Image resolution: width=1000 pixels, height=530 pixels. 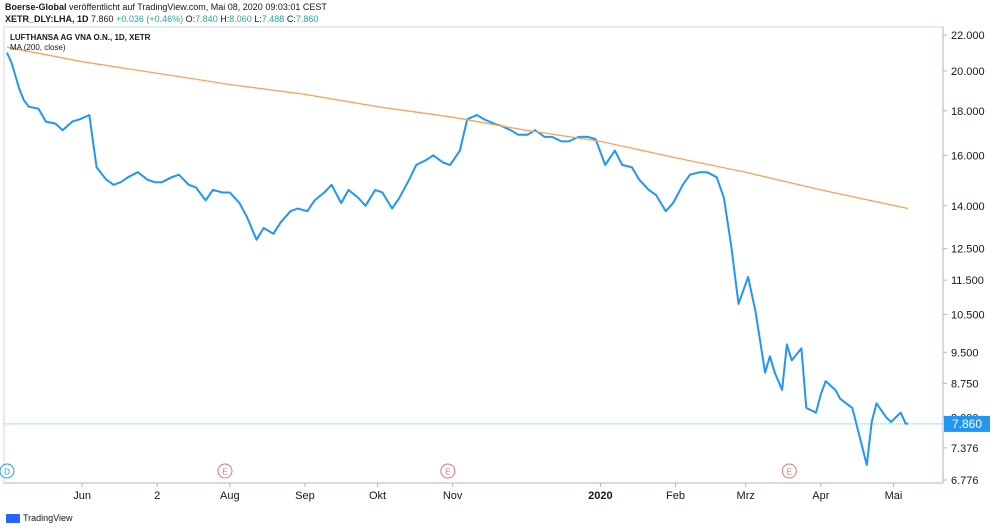 What do you see at coordinates (967, 281) in the screenshot?
I see `price-tick-label: 11.500` at bounding box center [967, 281].